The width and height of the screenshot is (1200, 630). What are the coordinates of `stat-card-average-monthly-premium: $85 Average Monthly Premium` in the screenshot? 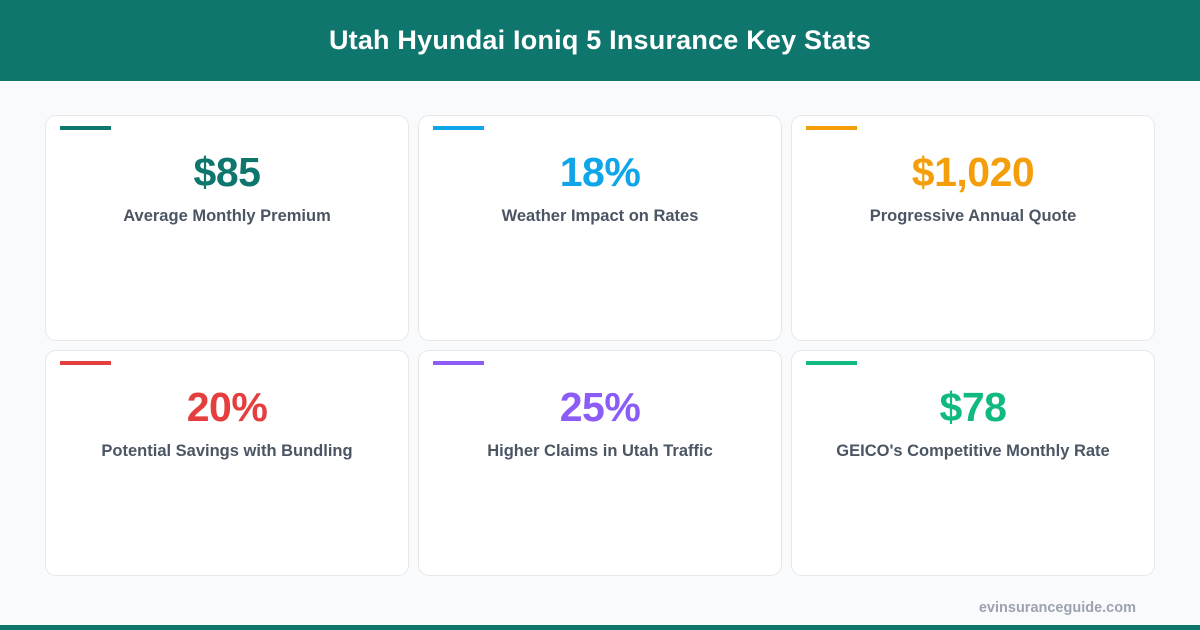 It's located at (227, 228).